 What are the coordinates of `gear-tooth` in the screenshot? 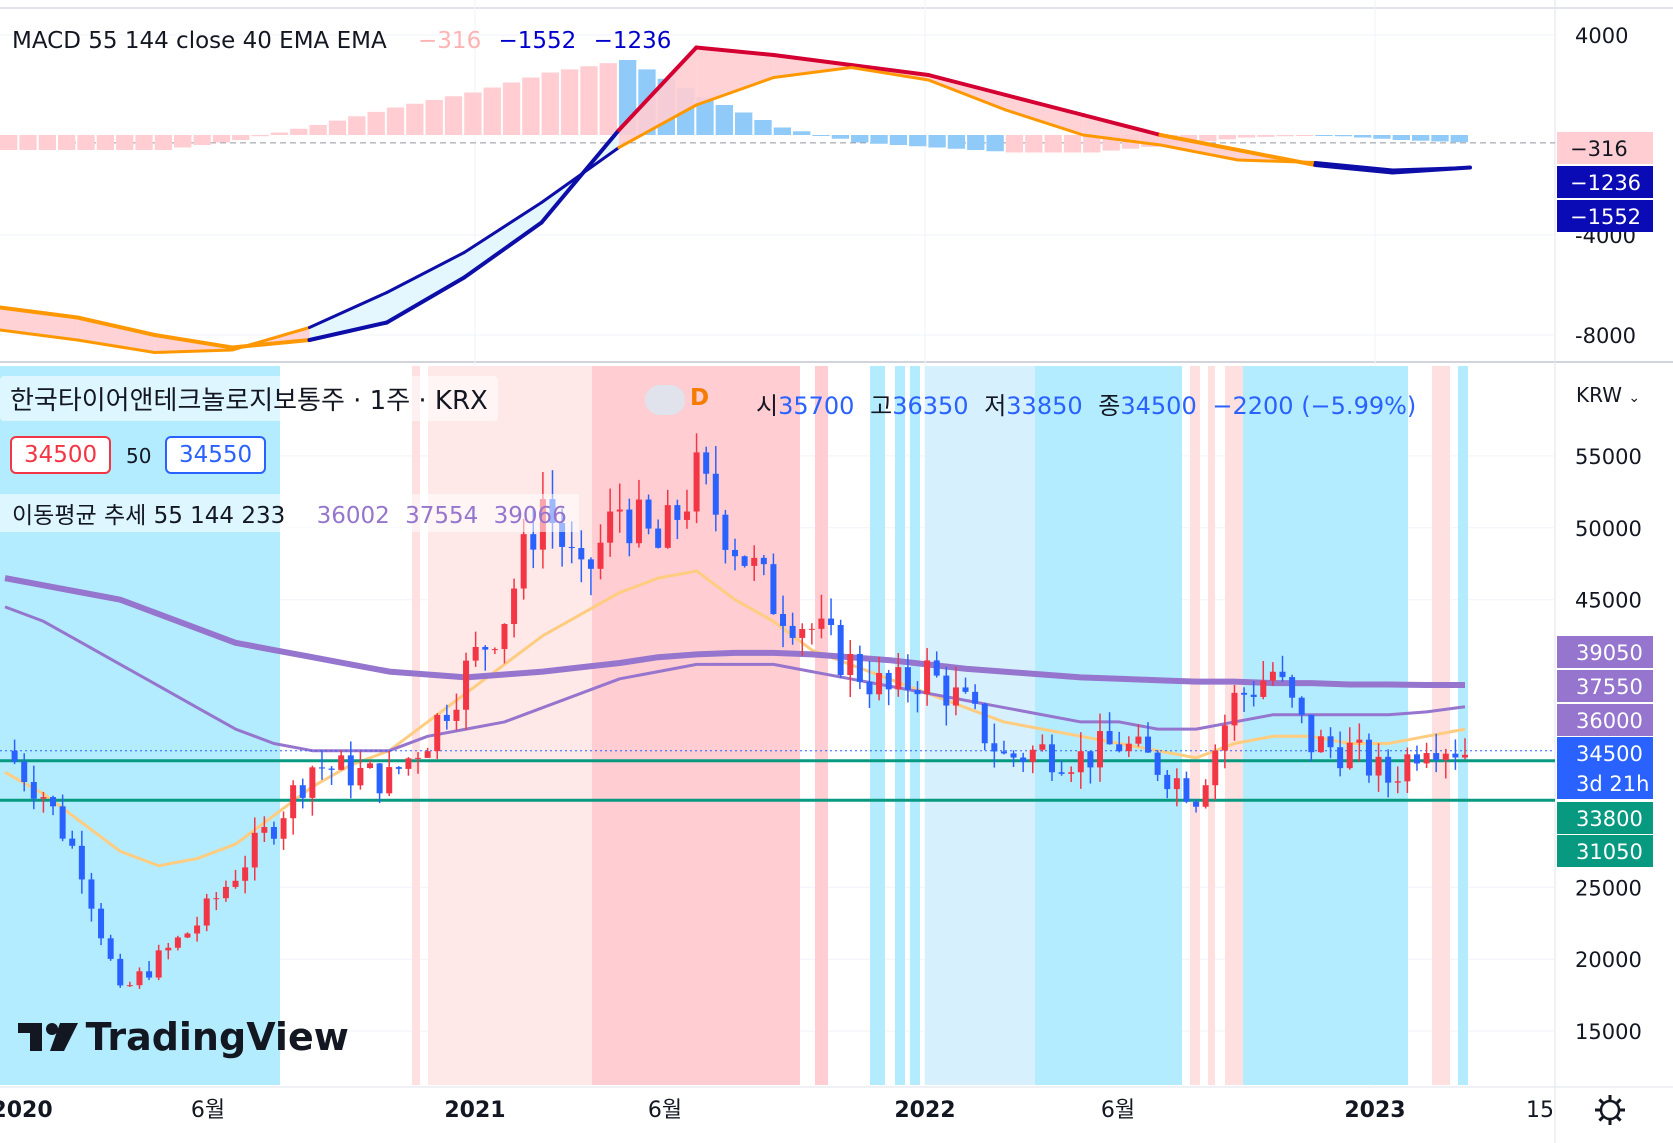 It's located at (1601, 1119).